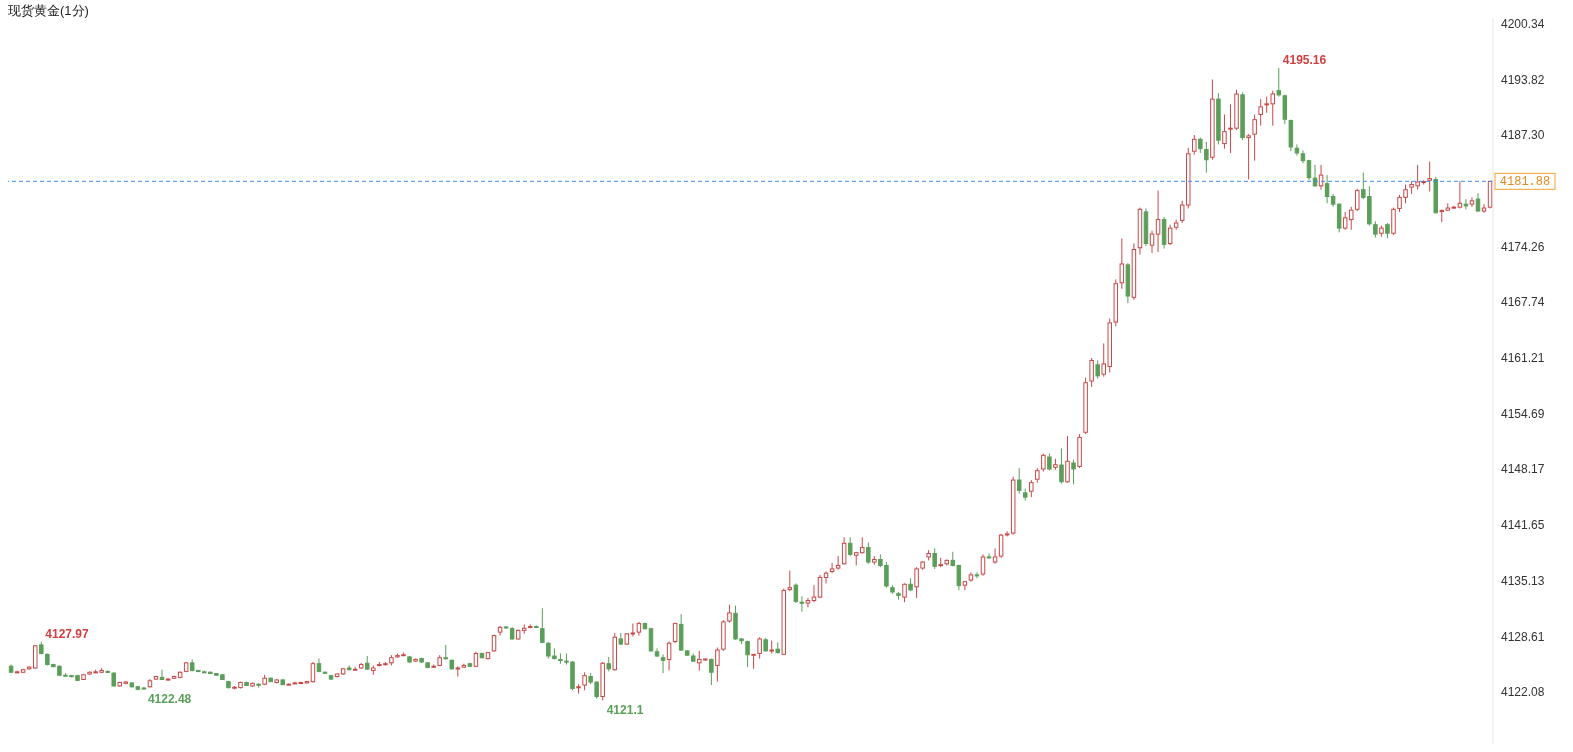  What do you see at coordinates (169, 698) in the screenshot?
I see `annotation: 4122.48` at bounding box center [169, 698].